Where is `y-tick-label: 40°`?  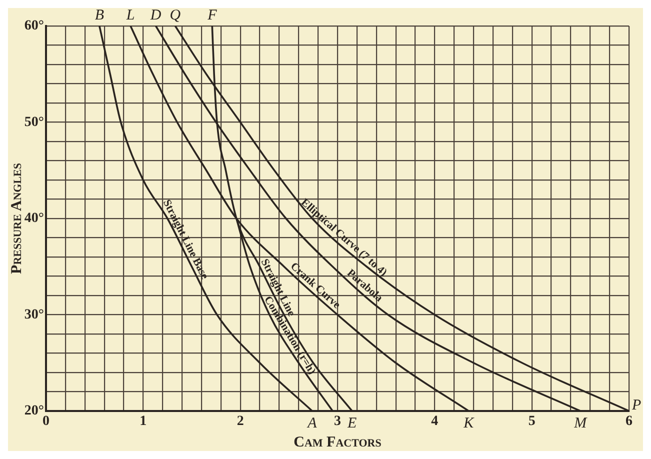
y-tick-label: 40° is located at coordinates (34, 218).